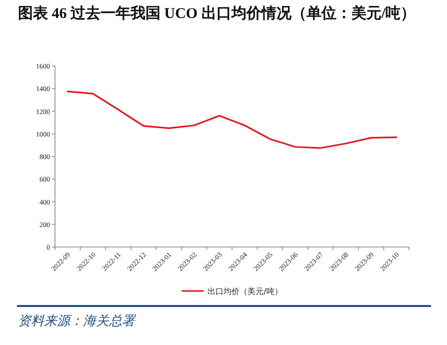 The width and height of the screenshot is (447, 345). What do you see at coordinates (245, 291) in the screenshot?
I see `legend-label: 出口均价（美元/吨）` at bounding box center [245, 291].